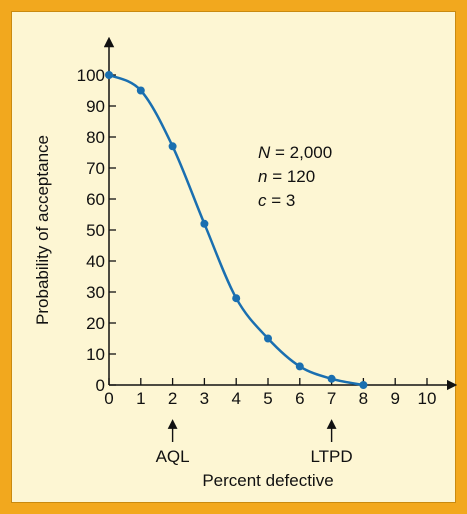  Describe the element at coordinates (427, 398) in the screenshot. I see `x-tick-label: 10` at that location.